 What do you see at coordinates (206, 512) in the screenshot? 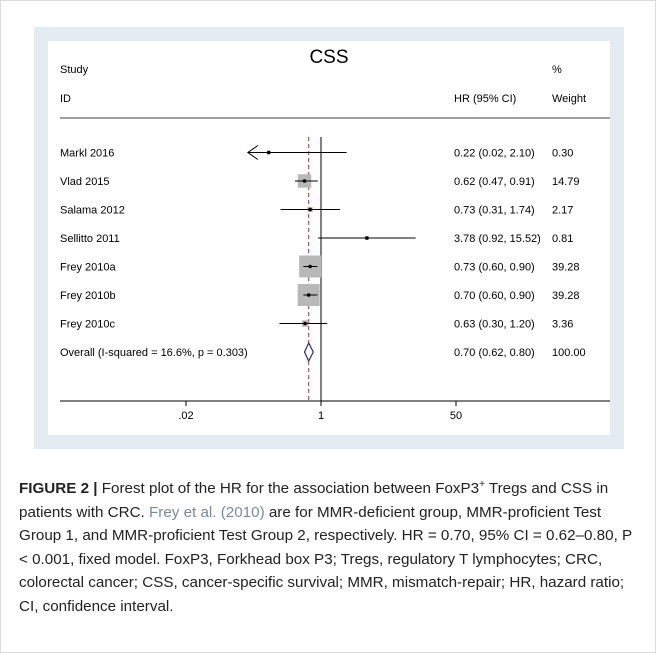
I see `caption-citation-link: Frey et al. (2010)` at bounding box center [206, 512].